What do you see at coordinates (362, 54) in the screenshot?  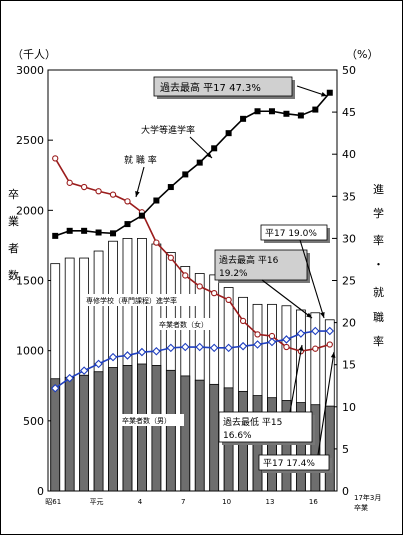 I see `right-axis-unit: （%）` at bounding box center [362, 54].